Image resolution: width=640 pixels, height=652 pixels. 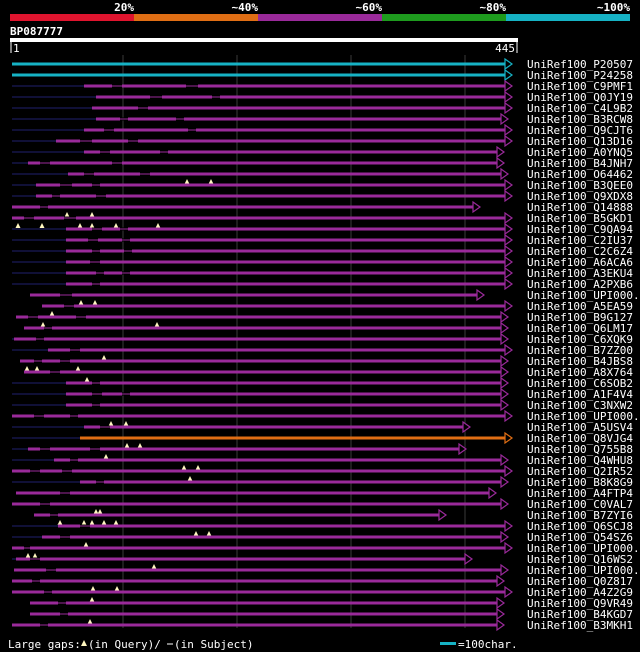 What do you see at coordinates (322, 262) in the screenshot?
I see `hit-row: UniRef100_A6ACA6` at bounding box center [322, 262].